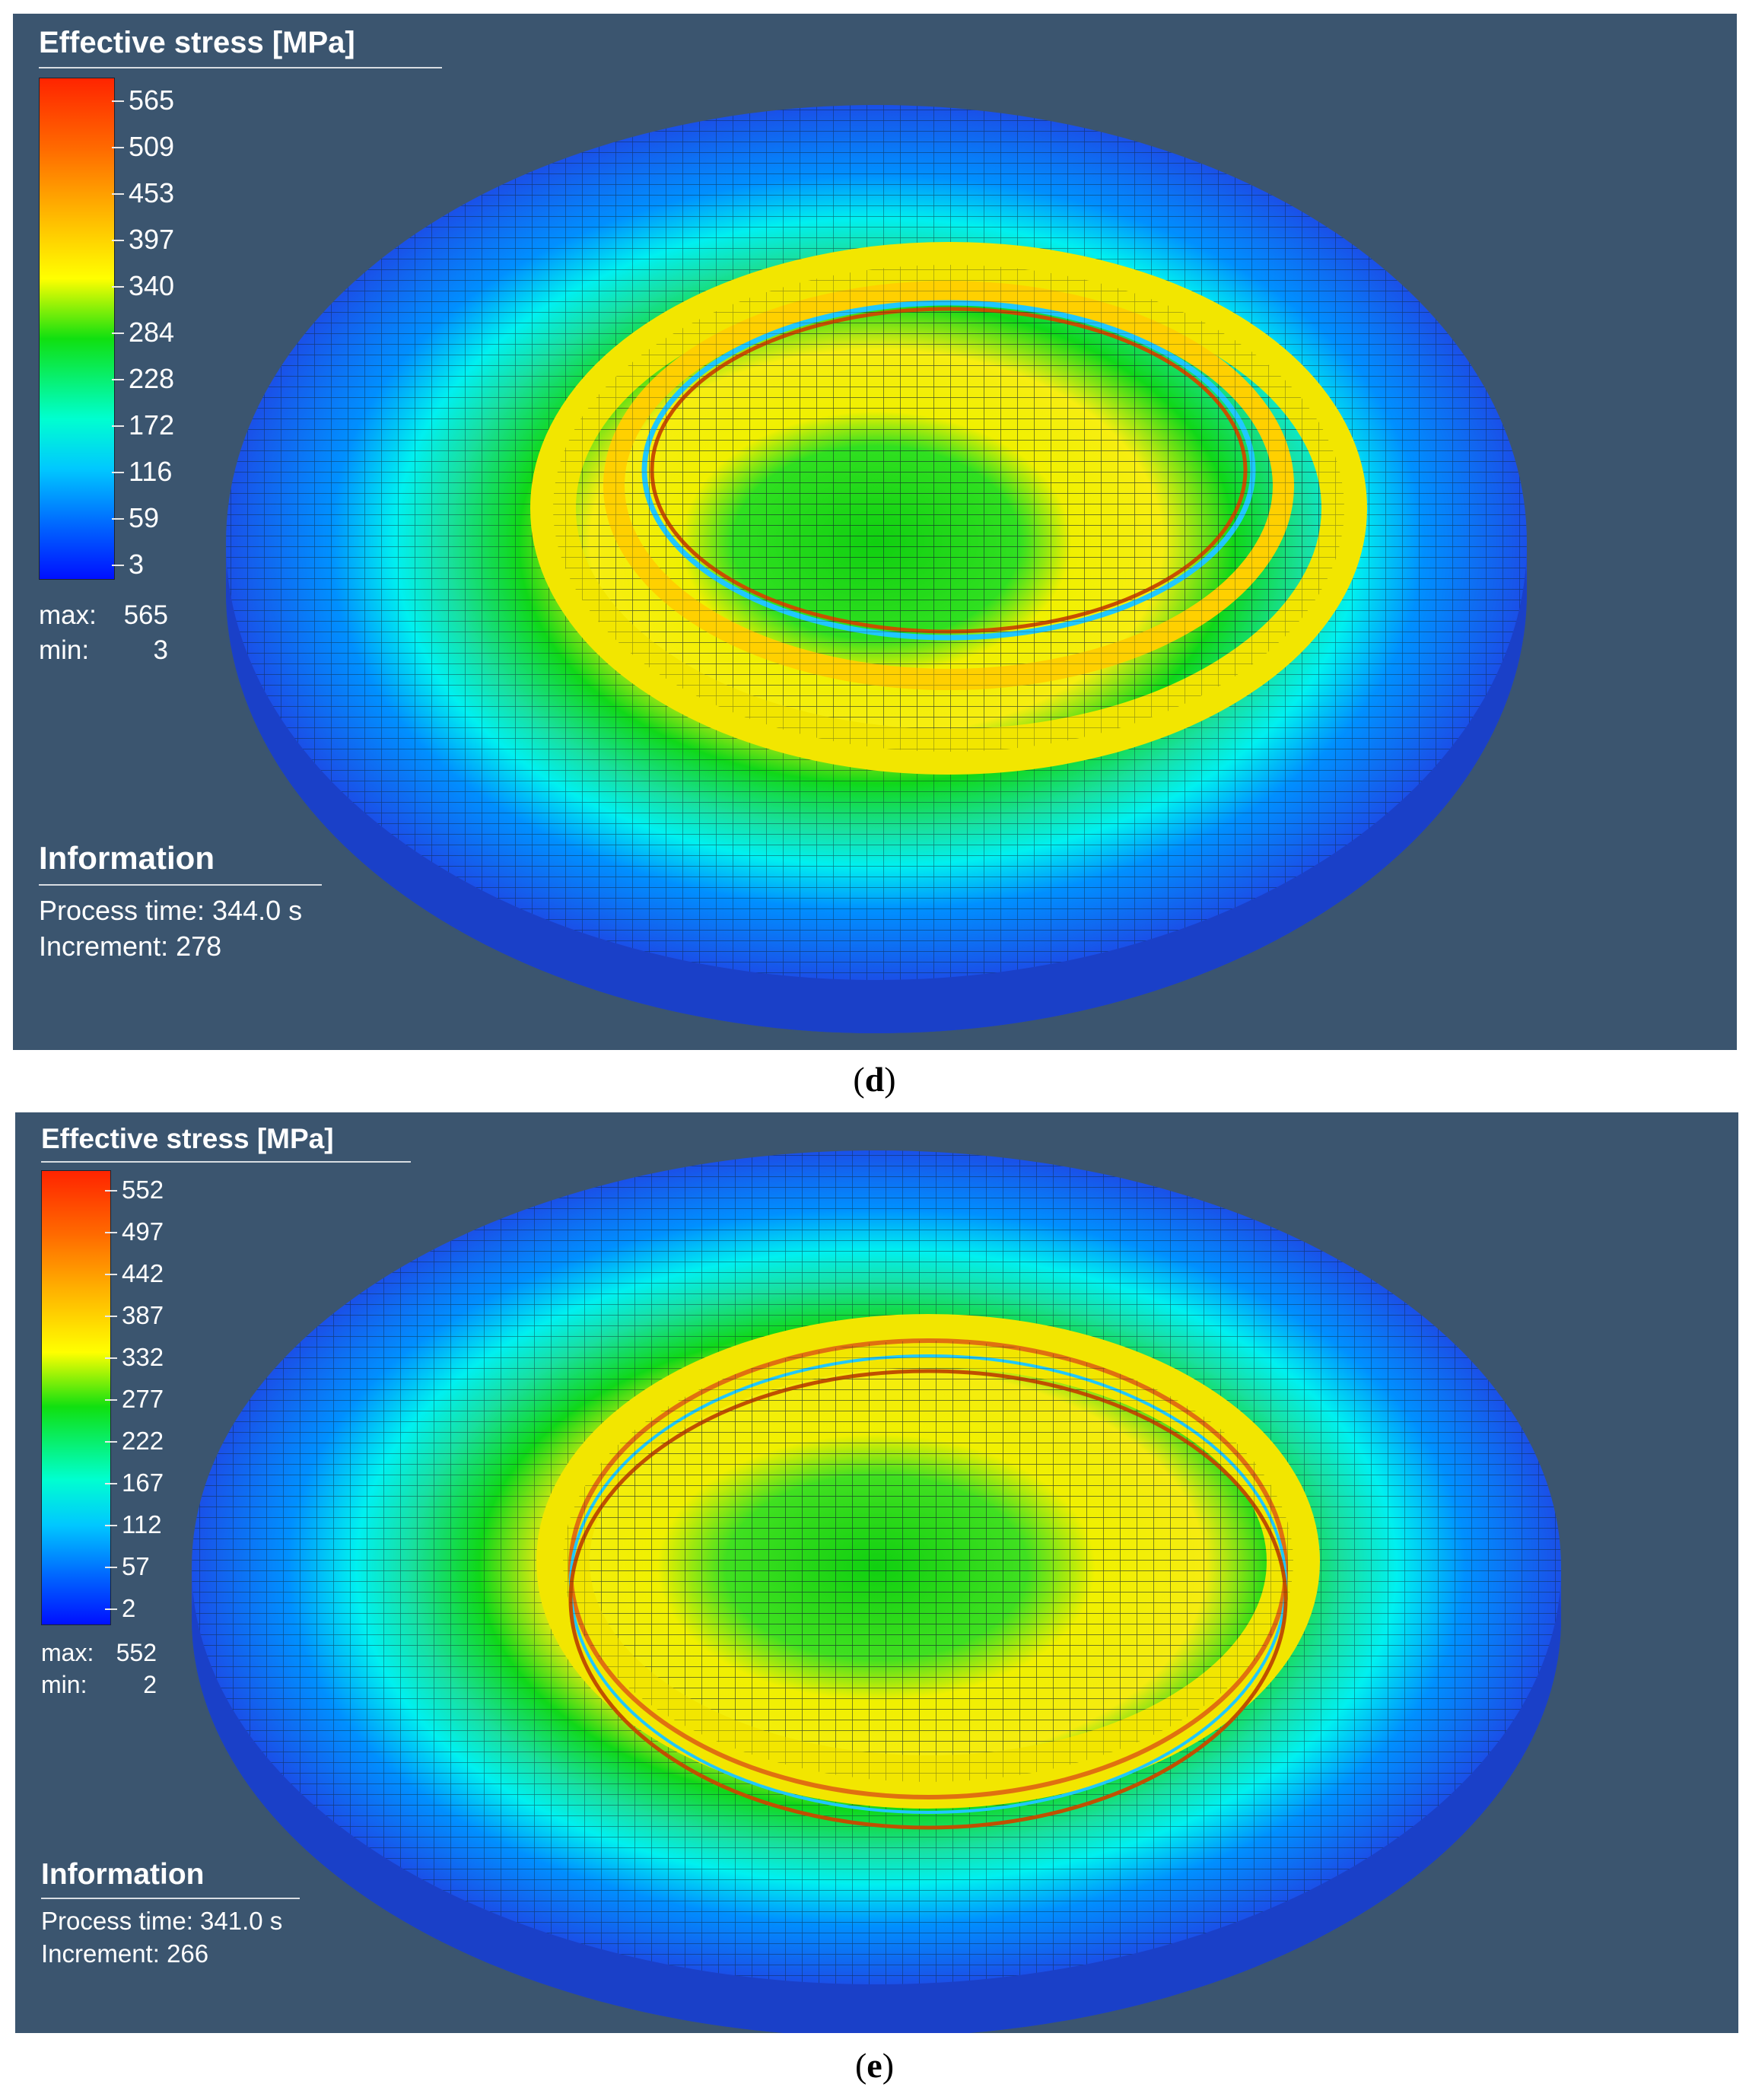 This screenshot has height=2100, width=1749. Describe the element at coordinates (134, 1315) in the screenshot. I see `scale-tick: 387` at that location.